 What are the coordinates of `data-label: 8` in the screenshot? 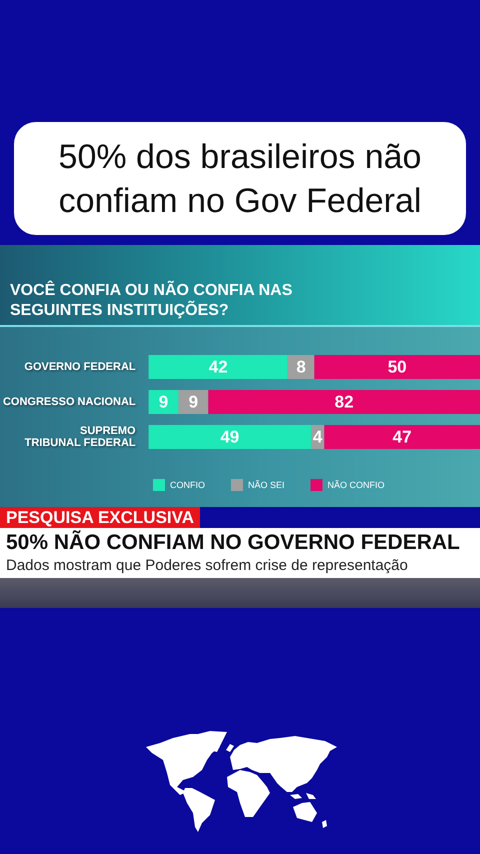 It's located at (301, 367).